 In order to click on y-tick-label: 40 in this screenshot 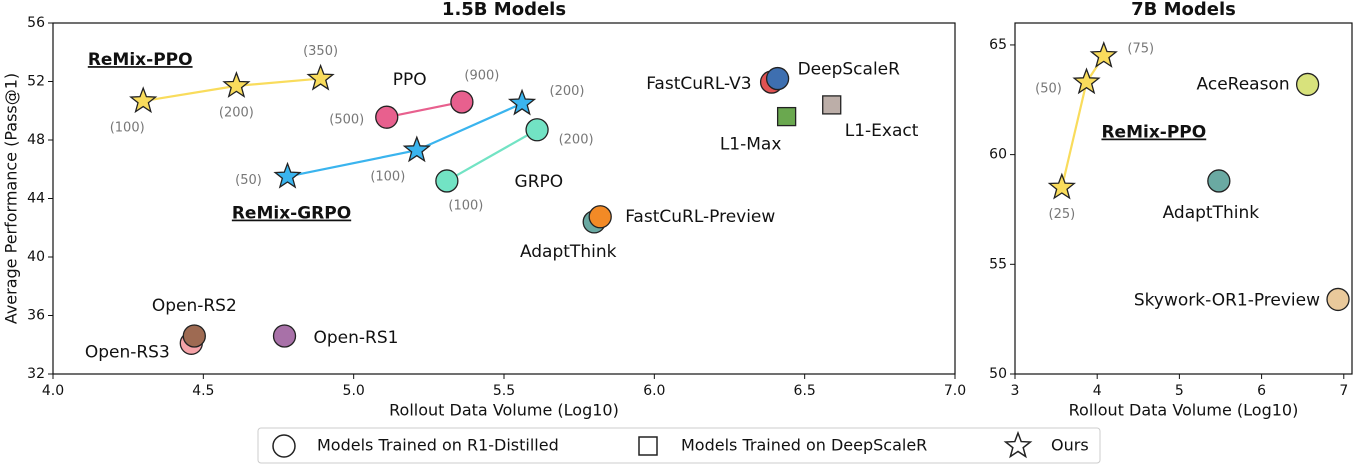, I will do `click(36, 257)`.